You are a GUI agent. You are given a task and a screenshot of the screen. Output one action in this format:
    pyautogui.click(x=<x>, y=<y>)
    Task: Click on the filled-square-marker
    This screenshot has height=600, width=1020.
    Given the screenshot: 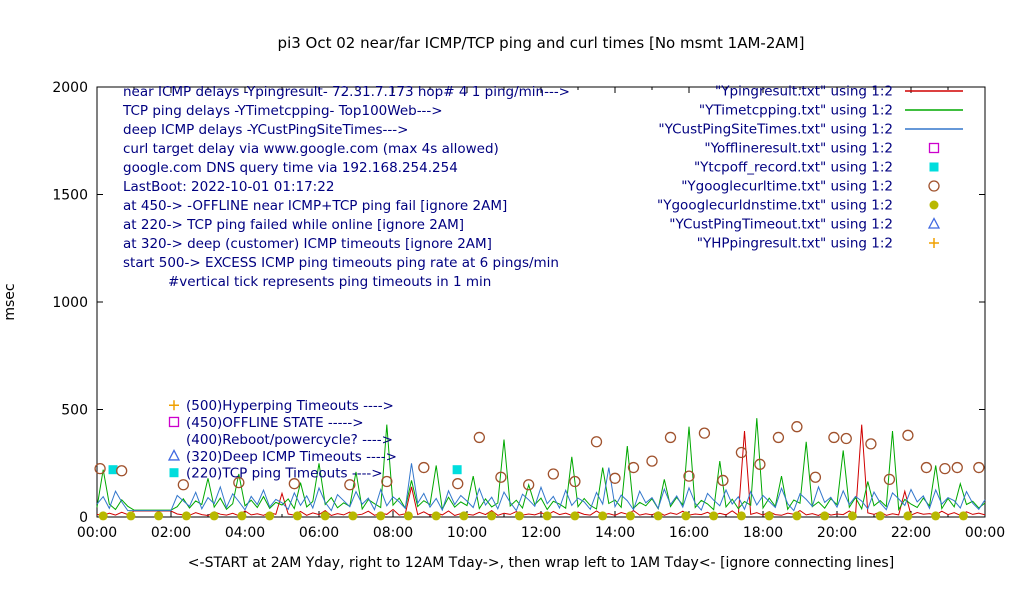 What is the action you would take?
    pyautogui.click(x=174, y=473)
    